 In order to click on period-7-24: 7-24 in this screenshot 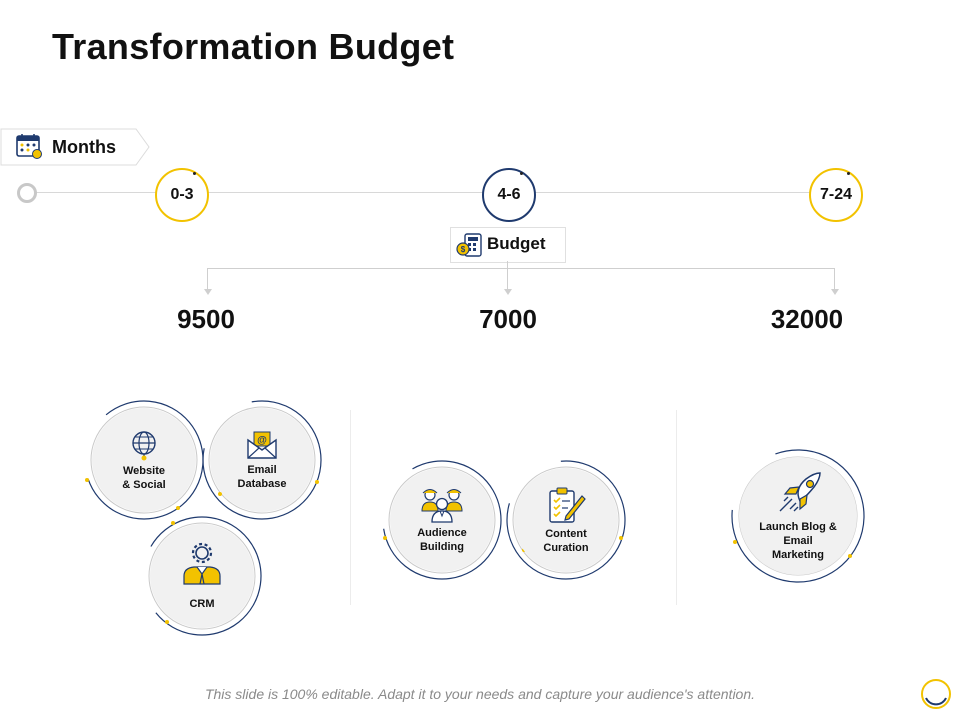, I will do `click(836, 195)`.